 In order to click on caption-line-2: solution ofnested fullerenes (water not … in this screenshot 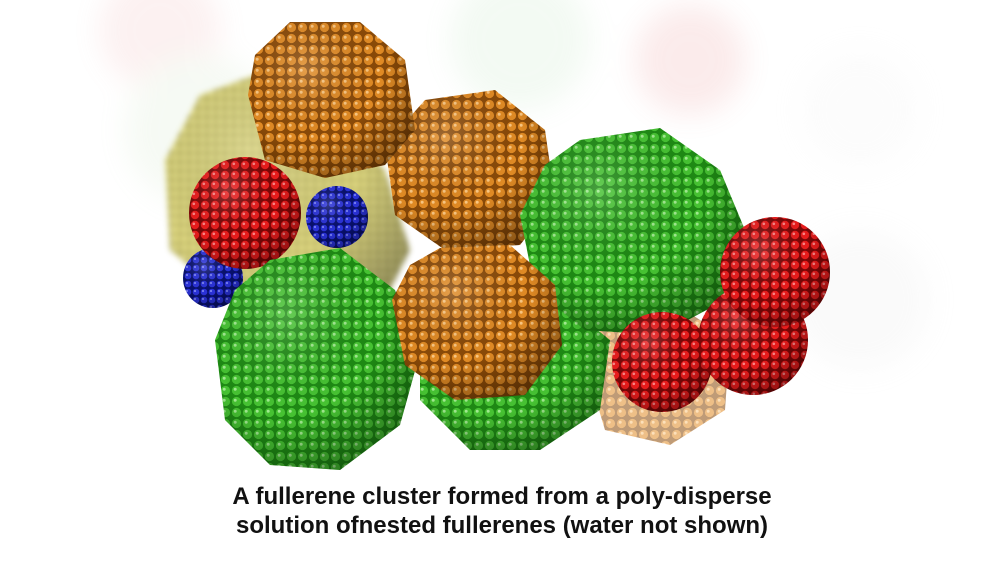, I will do `click(502, 525)`.